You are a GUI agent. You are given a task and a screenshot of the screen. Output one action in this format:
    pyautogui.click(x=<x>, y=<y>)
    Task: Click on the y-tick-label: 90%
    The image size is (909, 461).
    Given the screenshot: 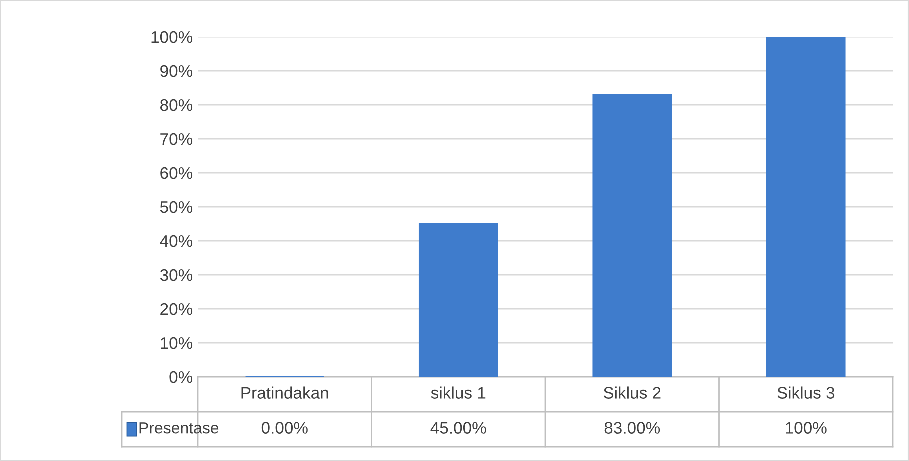 What is the action you would take?
    pyautogui.click(x=176, y=71)
    